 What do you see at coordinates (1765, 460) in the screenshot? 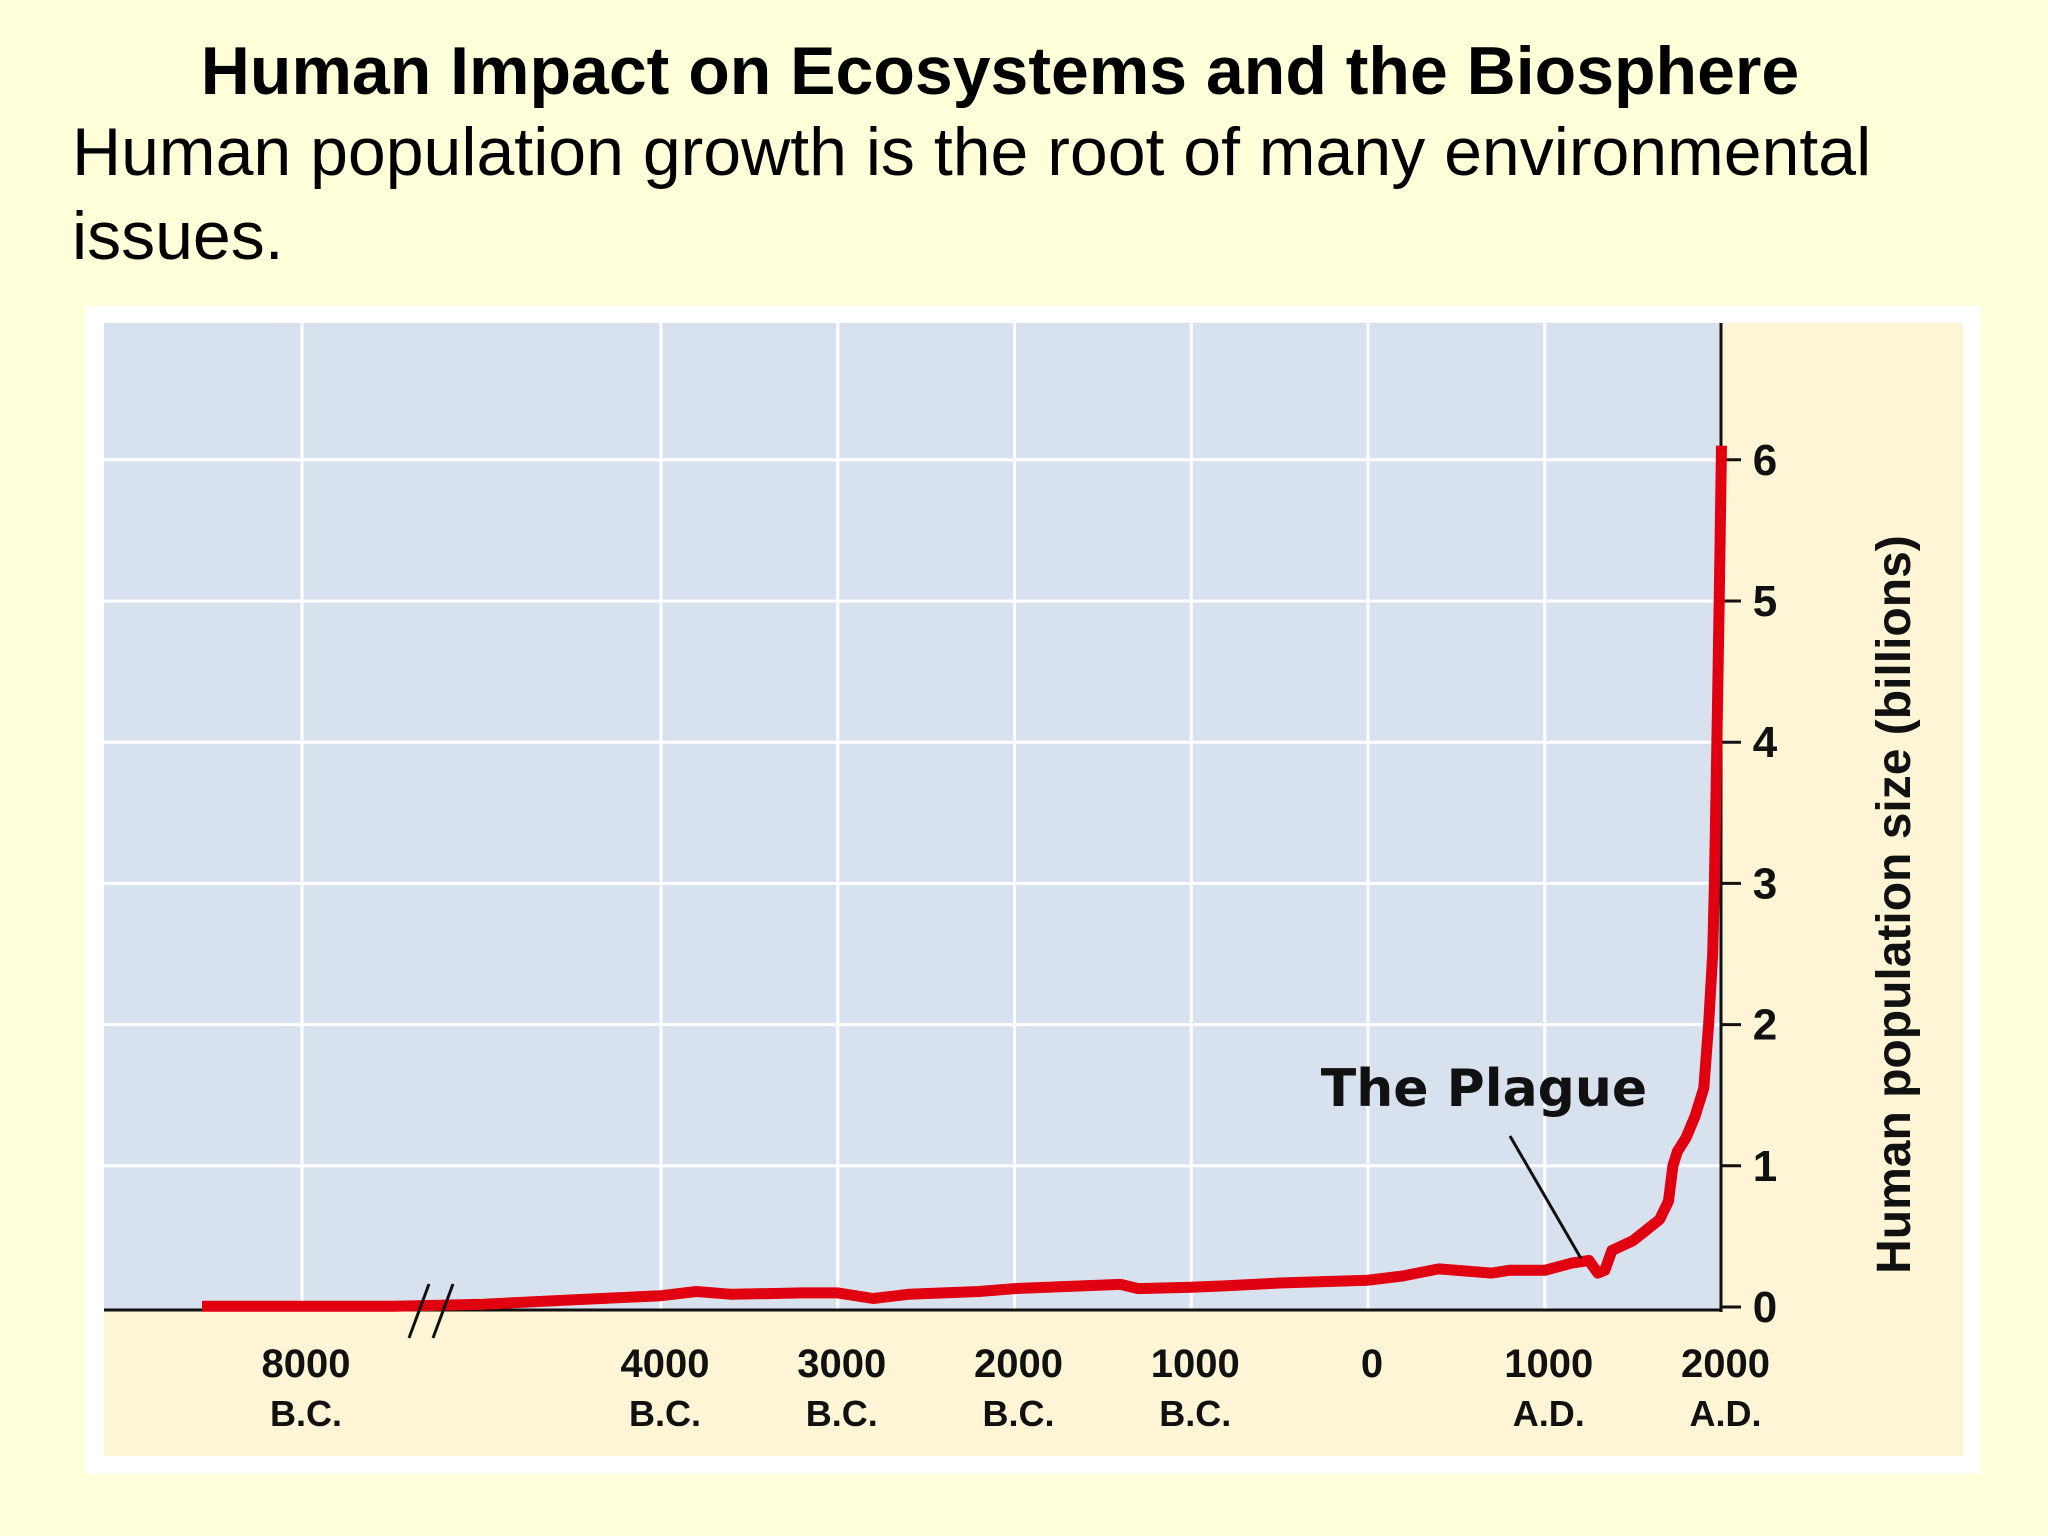
I see `y-tick-label: 6` at bounding box center [1765, 460].